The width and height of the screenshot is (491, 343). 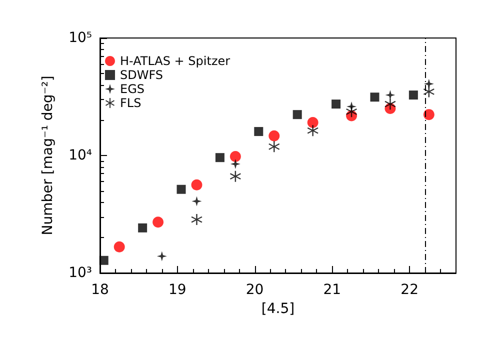 What do you see at coordinates (132, 89) in the screenshot?
I see `legend-label: EGS` at bounding box center [132, 89].